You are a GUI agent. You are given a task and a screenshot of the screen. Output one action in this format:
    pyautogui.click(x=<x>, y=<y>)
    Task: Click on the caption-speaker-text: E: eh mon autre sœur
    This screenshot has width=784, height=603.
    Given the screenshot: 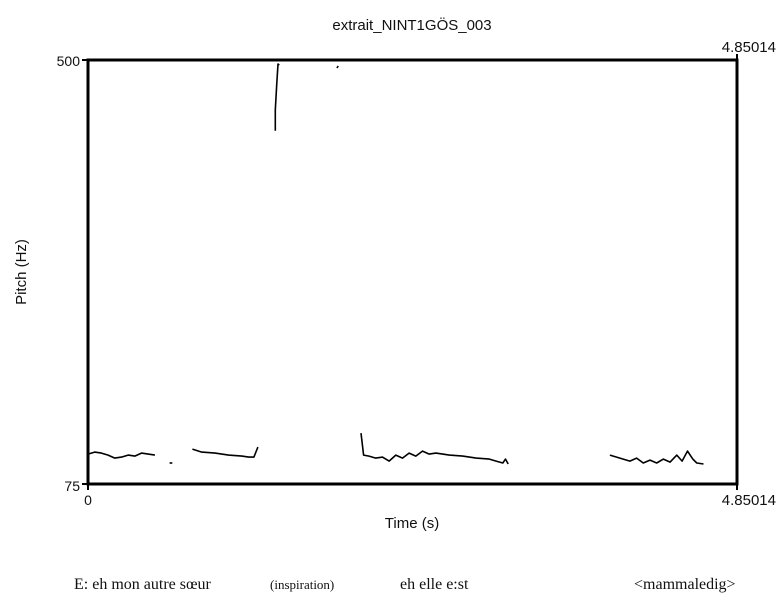 What is the action you would take?
    pyautogui.click(x=142, y=584)
    